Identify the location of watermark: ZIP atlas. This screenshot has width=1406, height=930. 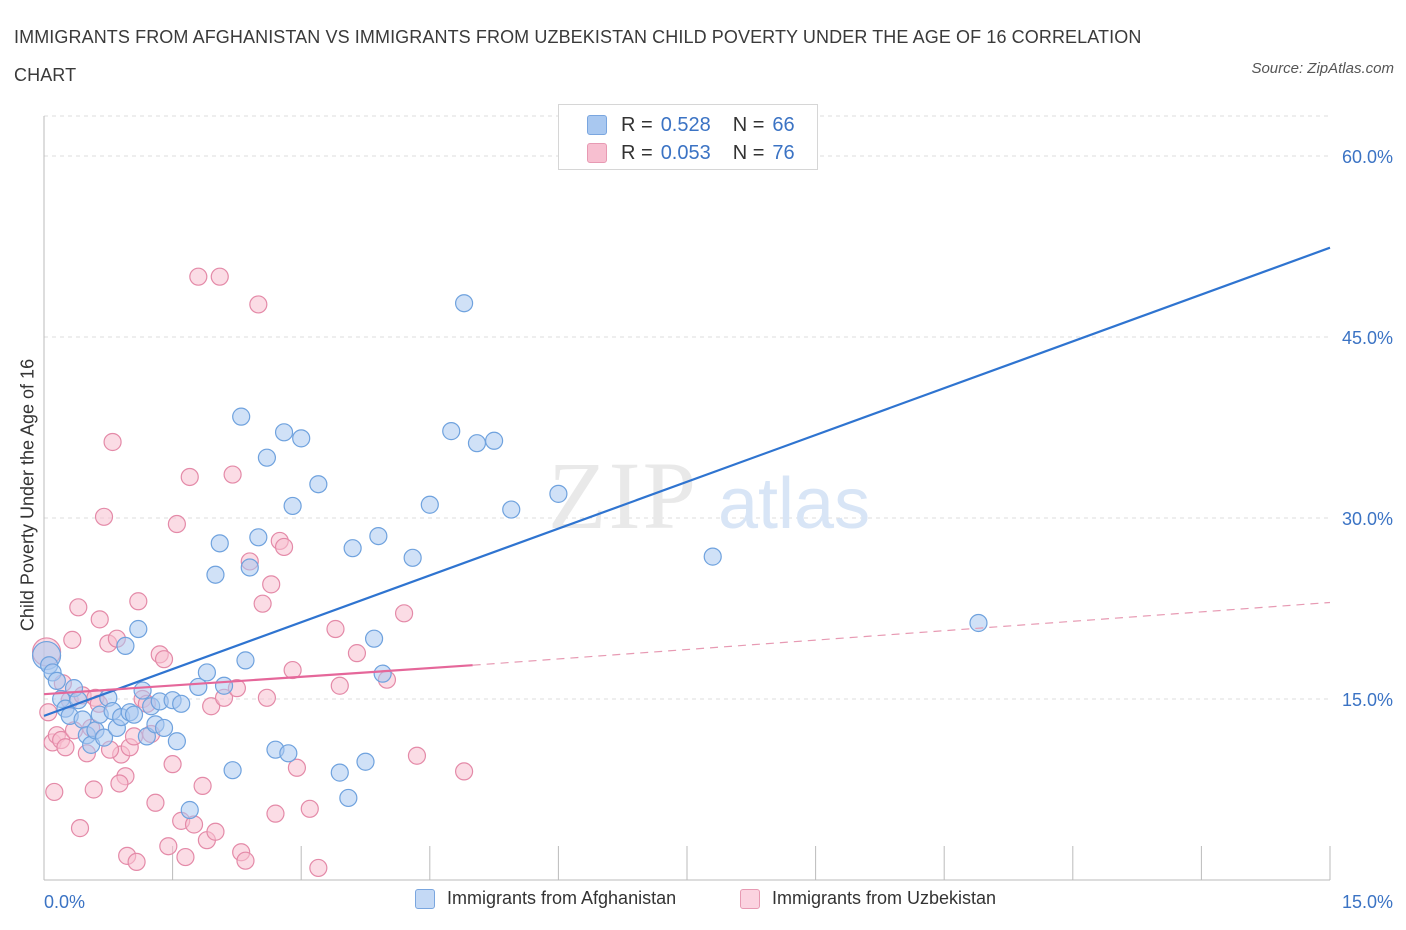
(709, 495).